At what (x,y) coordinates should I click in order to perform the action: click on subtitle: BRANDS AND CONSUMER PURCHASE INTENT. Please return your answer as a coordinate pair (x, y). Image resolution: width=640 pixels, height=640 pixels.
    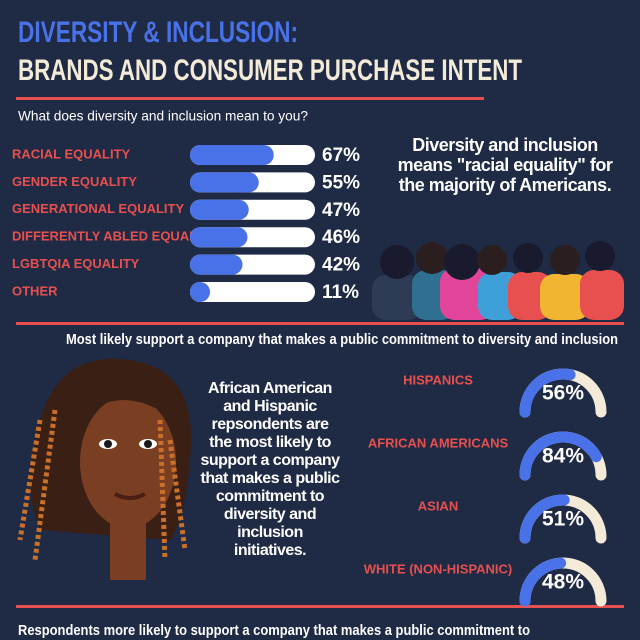
    Looking at the image, I should click on (270, 70).